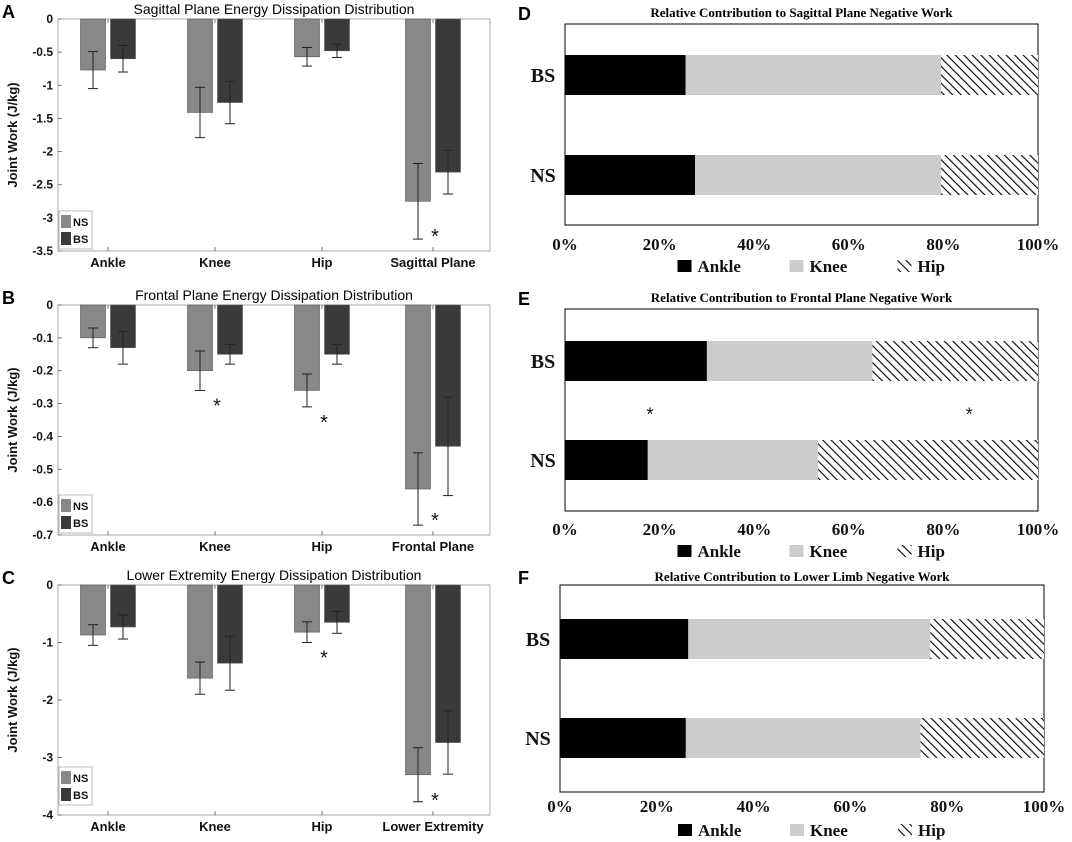  Describe the element at coordinates (989, 175) in the screenshot. I see `segment-hip-ns` at that location.